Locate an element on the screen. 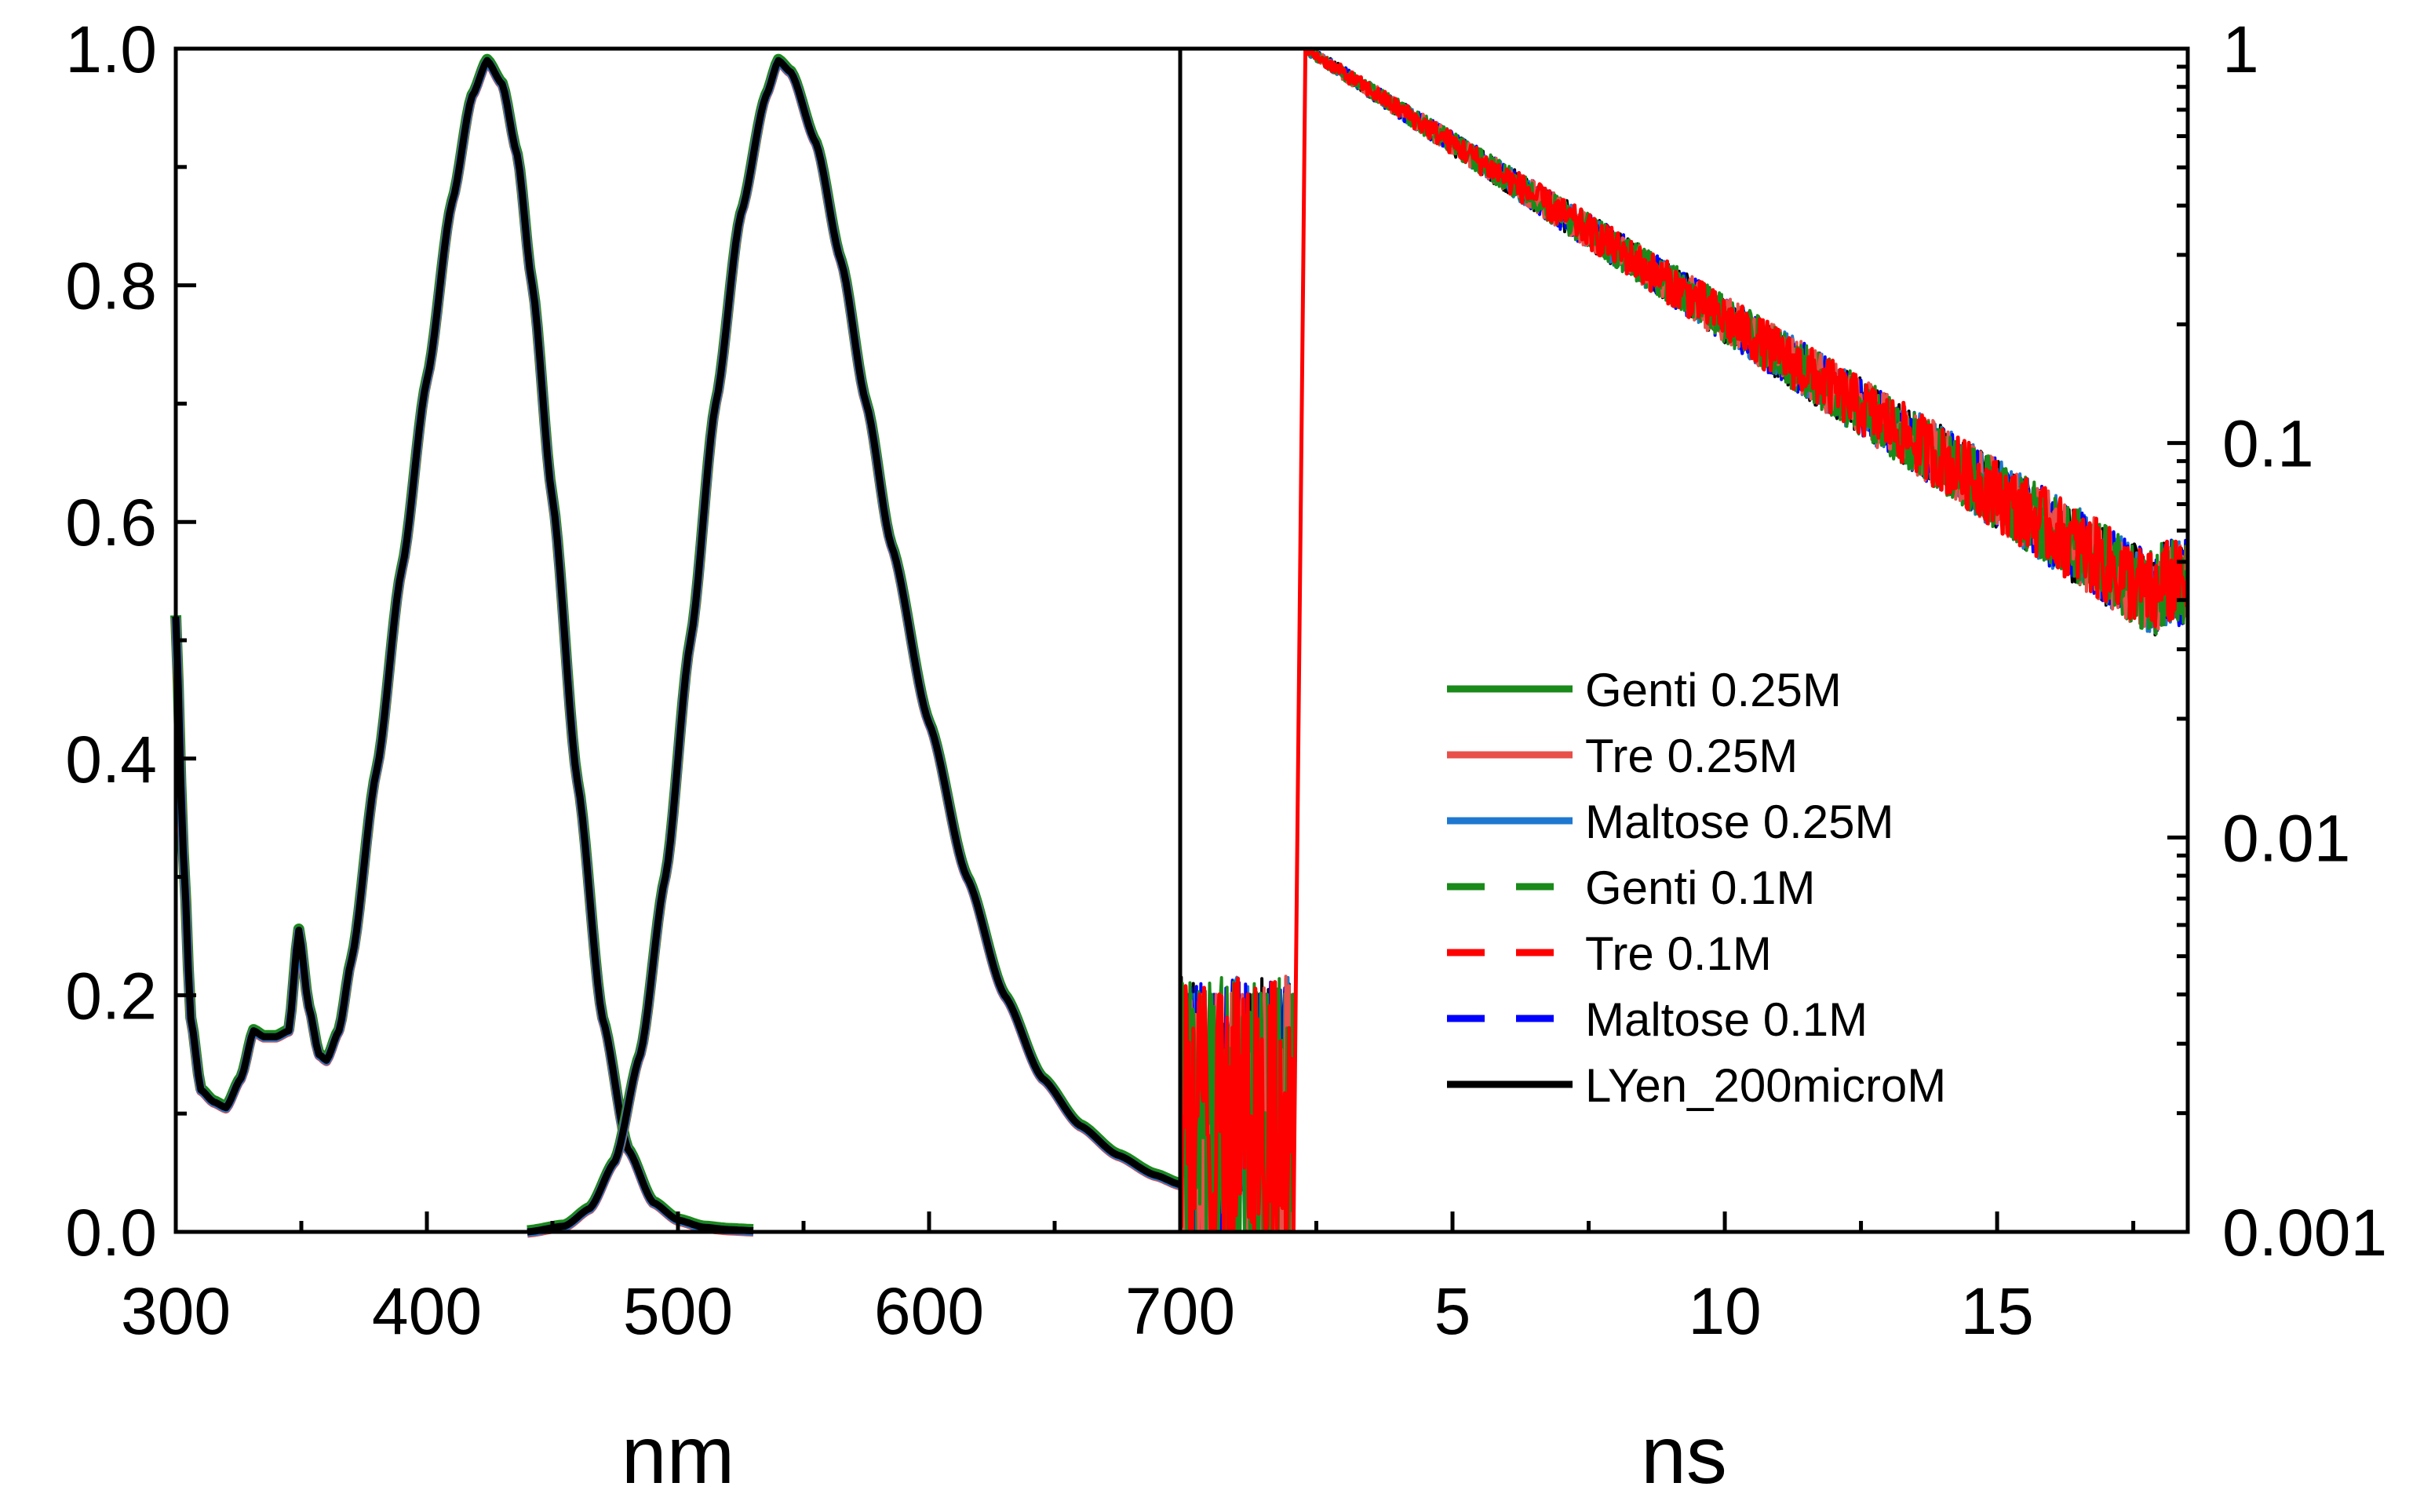 This screenshot has height=1512, width=2431. legend-label: Tre 0.25M is located at coordinates (1691, 756).